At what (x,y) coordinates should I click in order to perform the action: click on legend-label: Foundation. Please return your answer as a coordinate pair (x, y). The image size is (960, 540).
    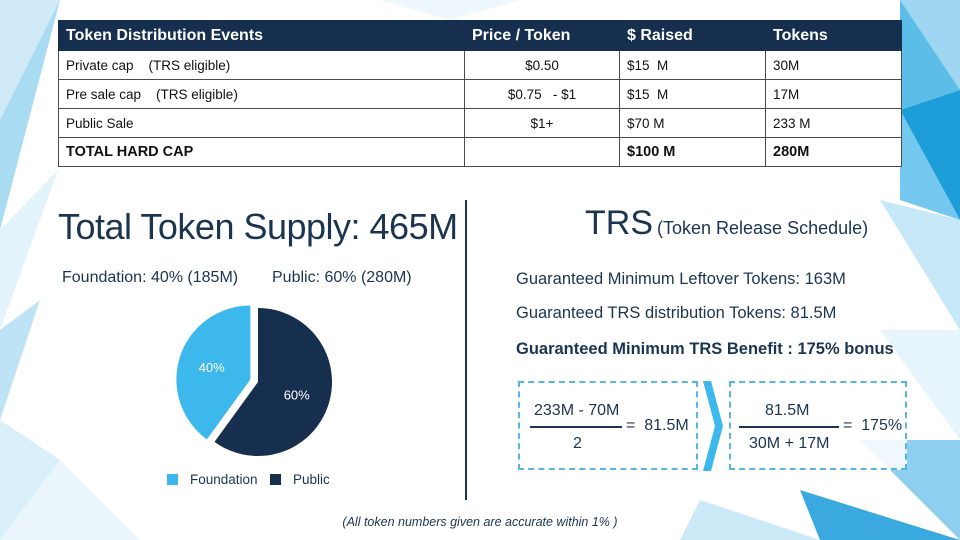
    Looking at the image, I should click on (224, 479).